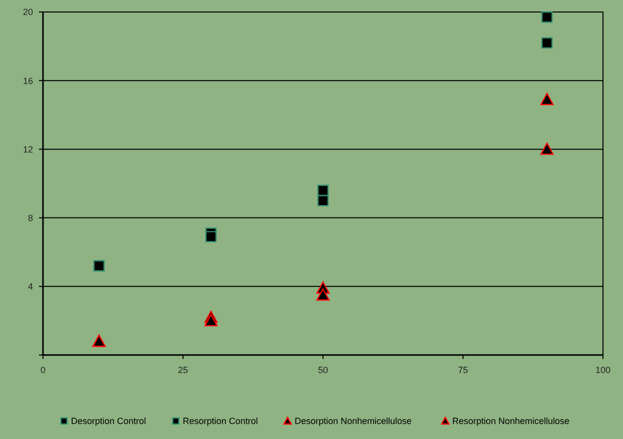  I want to click on x-tick-label: 100, so click(603, 370).